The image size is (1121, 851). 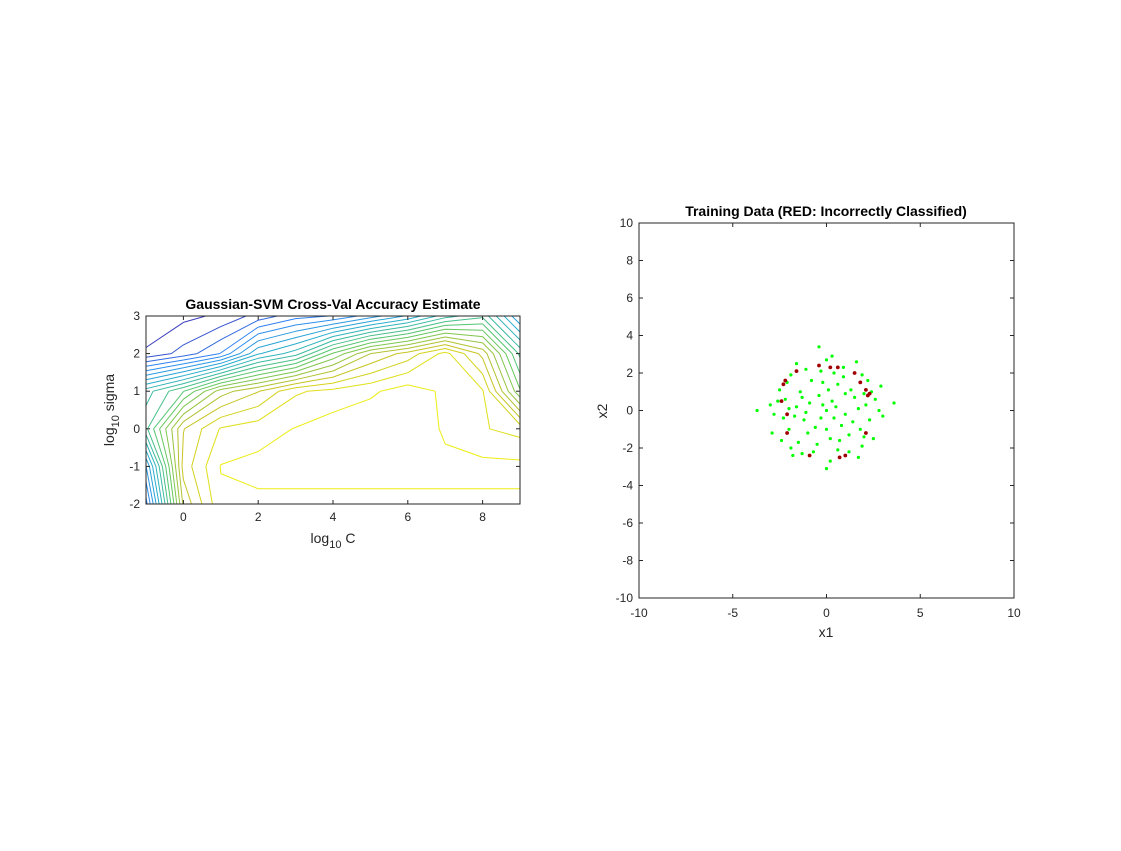 What do you see at coordinates (625, 598) in the screenshot?
I see `scatter-y-tick-label: -10` at bounding box center [625, 598].